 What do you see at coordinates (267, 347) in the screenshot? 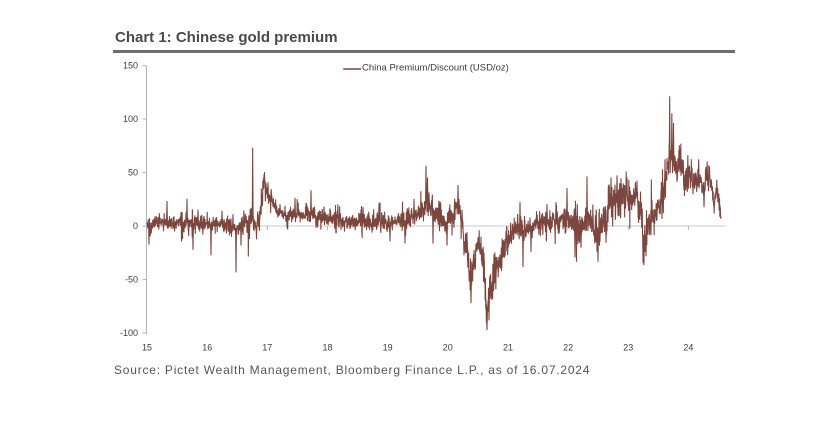
I see `svg-text: 17` at bounding box center [267, 347].